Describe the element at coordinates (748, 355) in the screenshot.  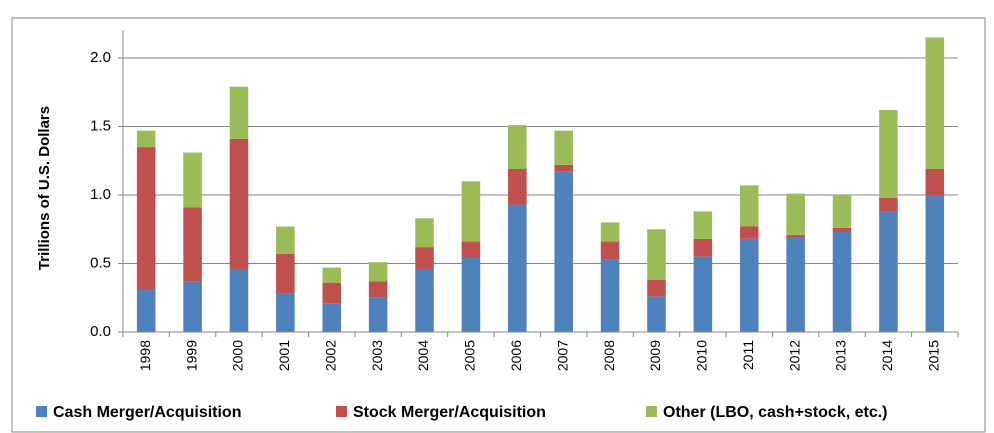
I see `x-tick-label: 2011` at that location.